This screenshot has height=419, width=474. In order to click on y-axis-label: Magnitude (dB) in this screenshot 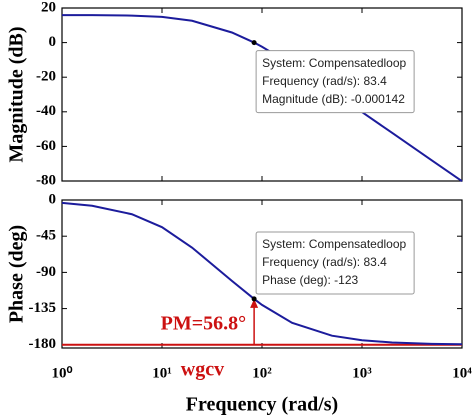, I will do `click(17, 94)`.